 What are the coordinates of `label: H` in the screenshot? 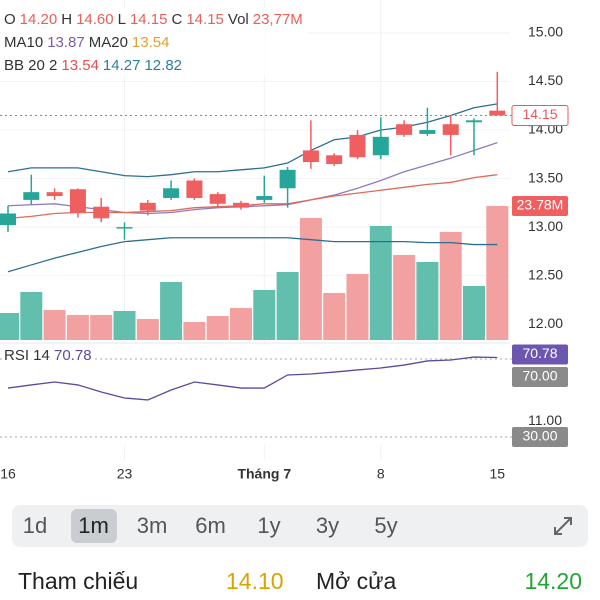 It's located at (67, 19).